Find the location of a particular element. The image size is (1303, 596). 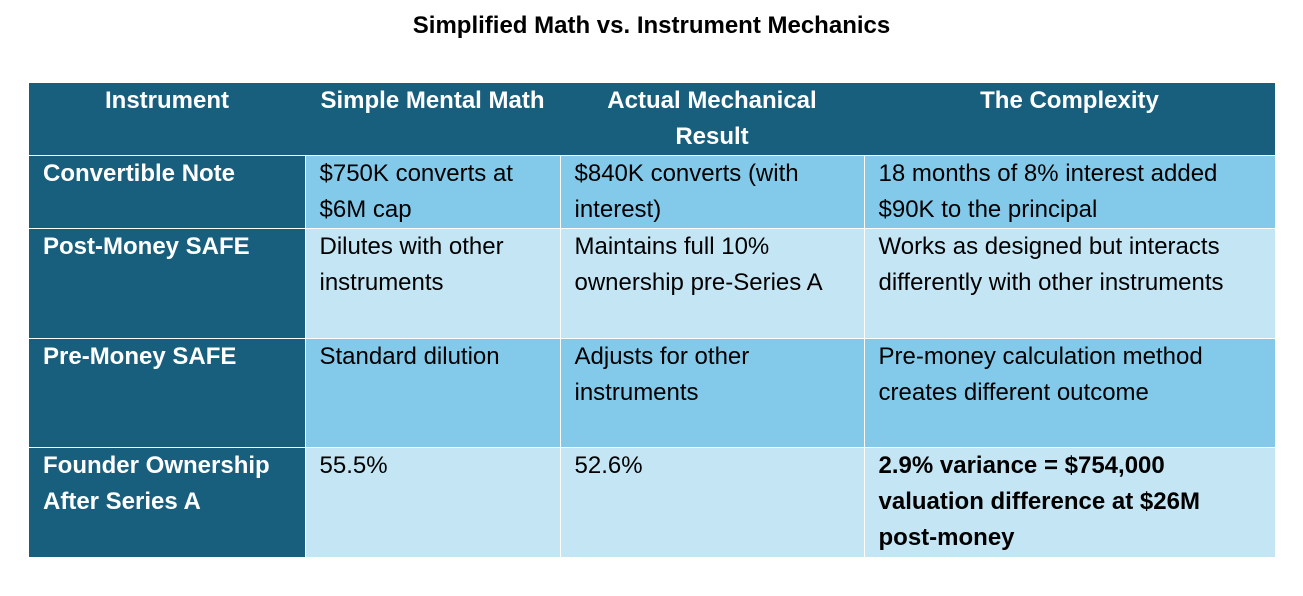

row-label: Convertible Note is located at coordinates (167, 192).